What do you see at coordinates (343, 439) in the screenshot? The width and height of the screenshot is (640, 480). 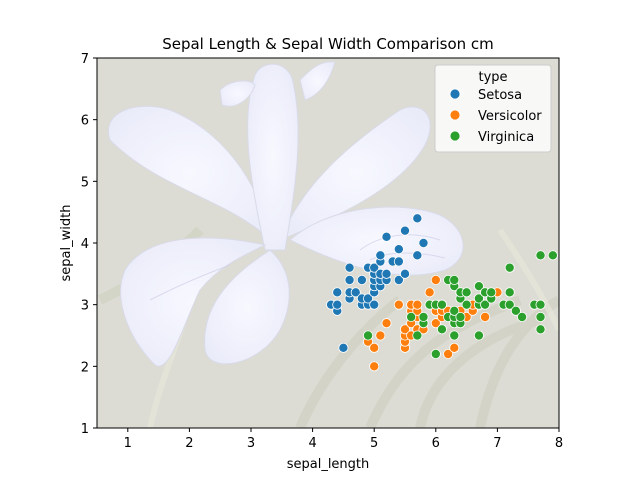 I see `x-axis: 1 2 3 4 5 6 7 8` at bounding box center [343, 439].